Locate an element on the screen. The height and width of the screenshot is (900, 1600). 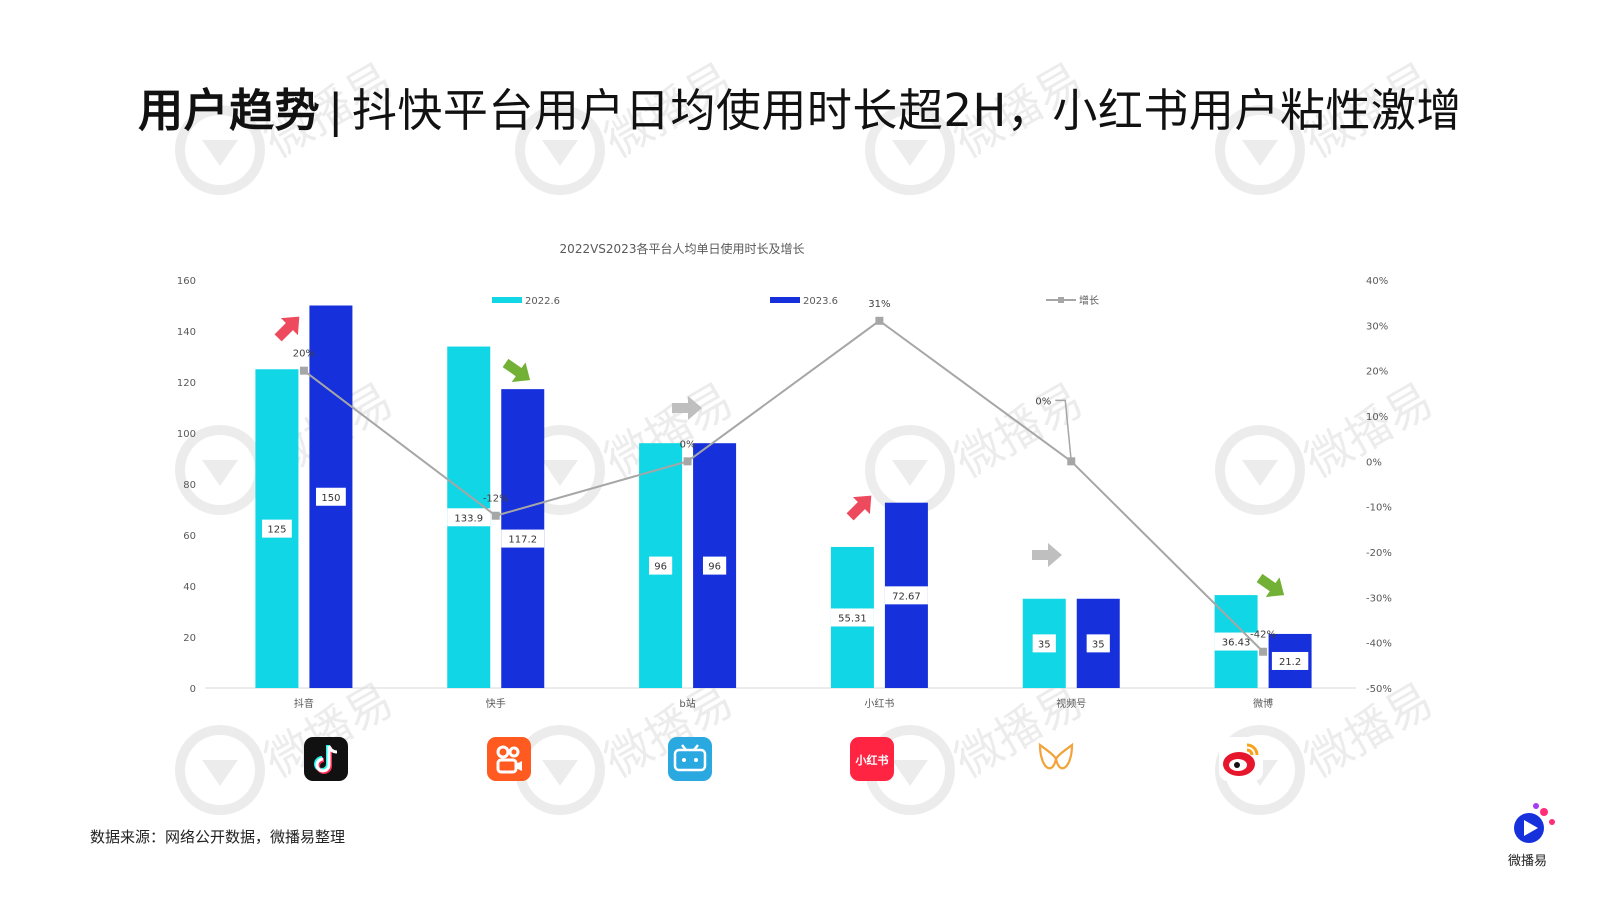
growth-label-b站: 0% is located at coordinates (688, 444).